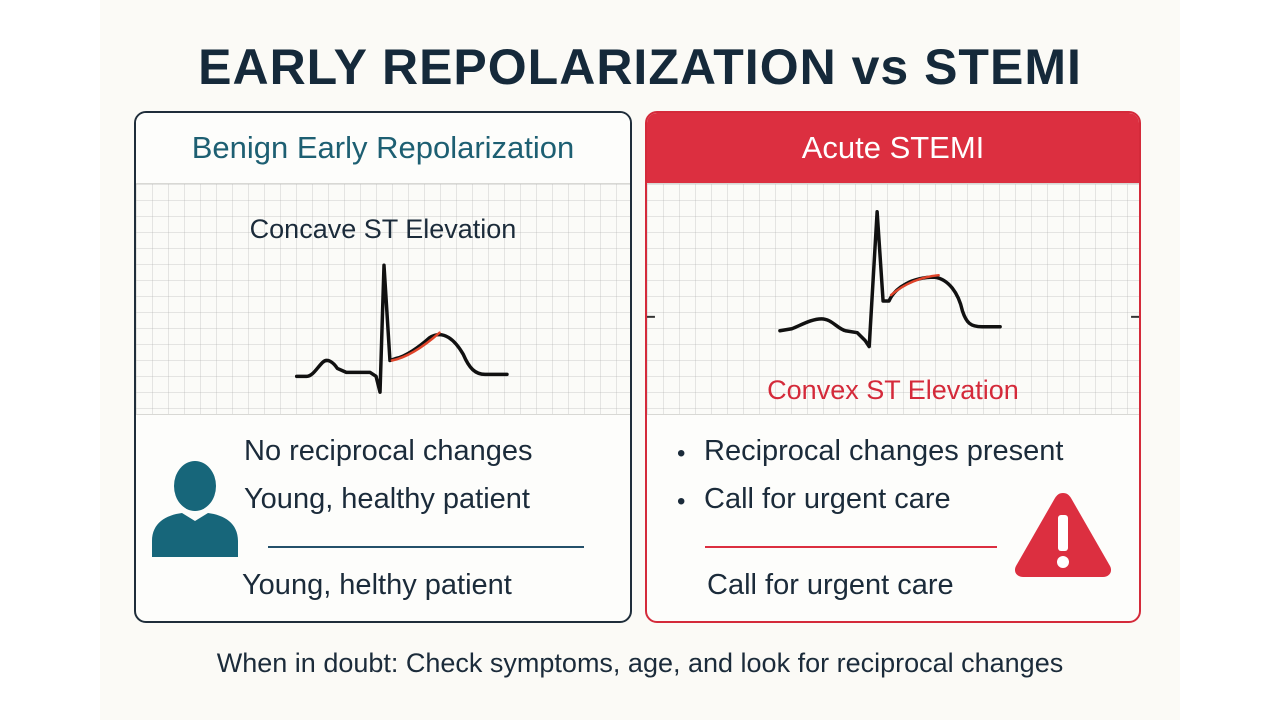 This screenshot has width=1280, height=720. Describe the element at coordinates (640, 67) in the screenshot. I see `page-title: EARLY REPOLARIZATION vs STEMI` at that location.